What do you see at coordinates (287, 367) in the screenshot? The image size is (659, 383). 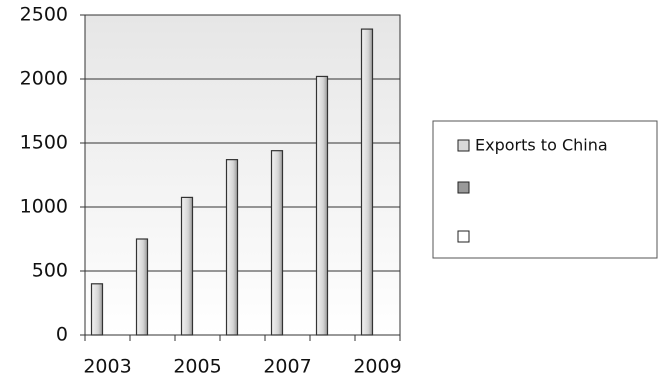 I see `x-tick-label: 2007` at bounding box center [287, 367].